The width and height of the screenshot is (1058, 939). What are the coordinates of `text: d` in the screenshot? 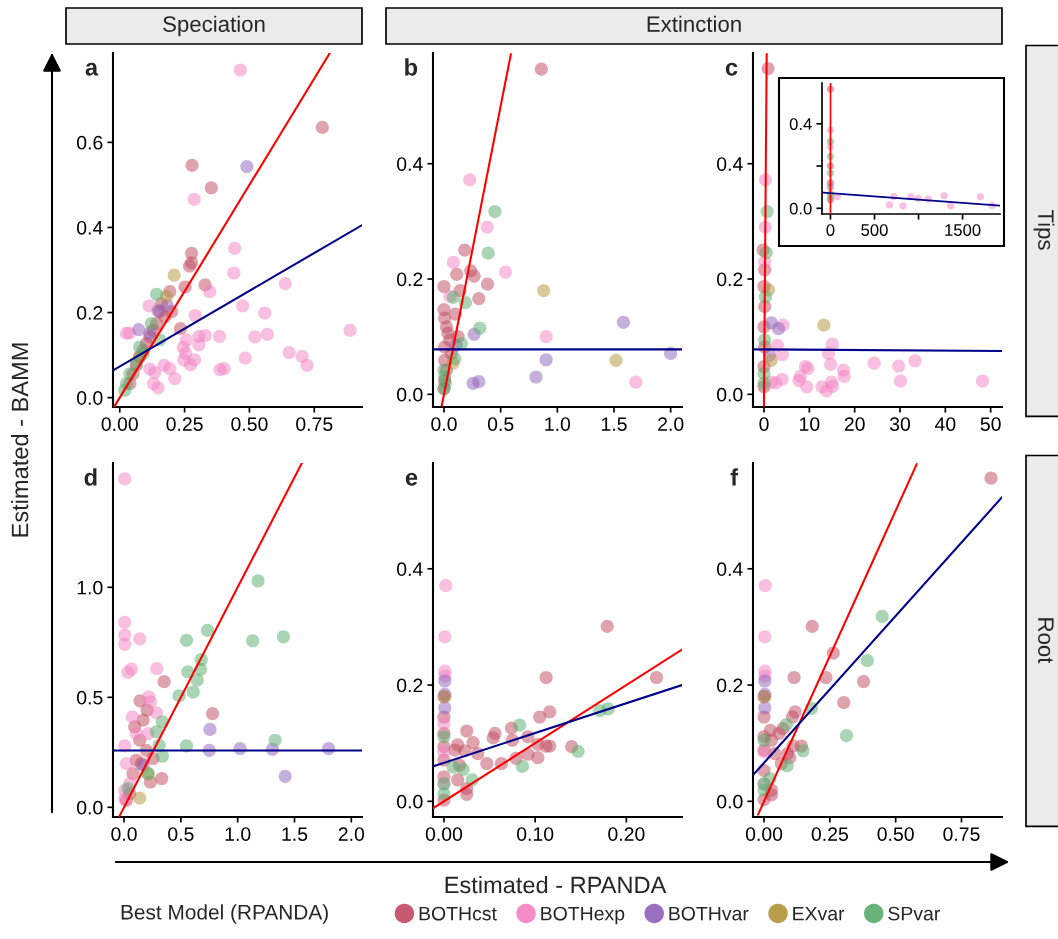 It's located at (90, 477).